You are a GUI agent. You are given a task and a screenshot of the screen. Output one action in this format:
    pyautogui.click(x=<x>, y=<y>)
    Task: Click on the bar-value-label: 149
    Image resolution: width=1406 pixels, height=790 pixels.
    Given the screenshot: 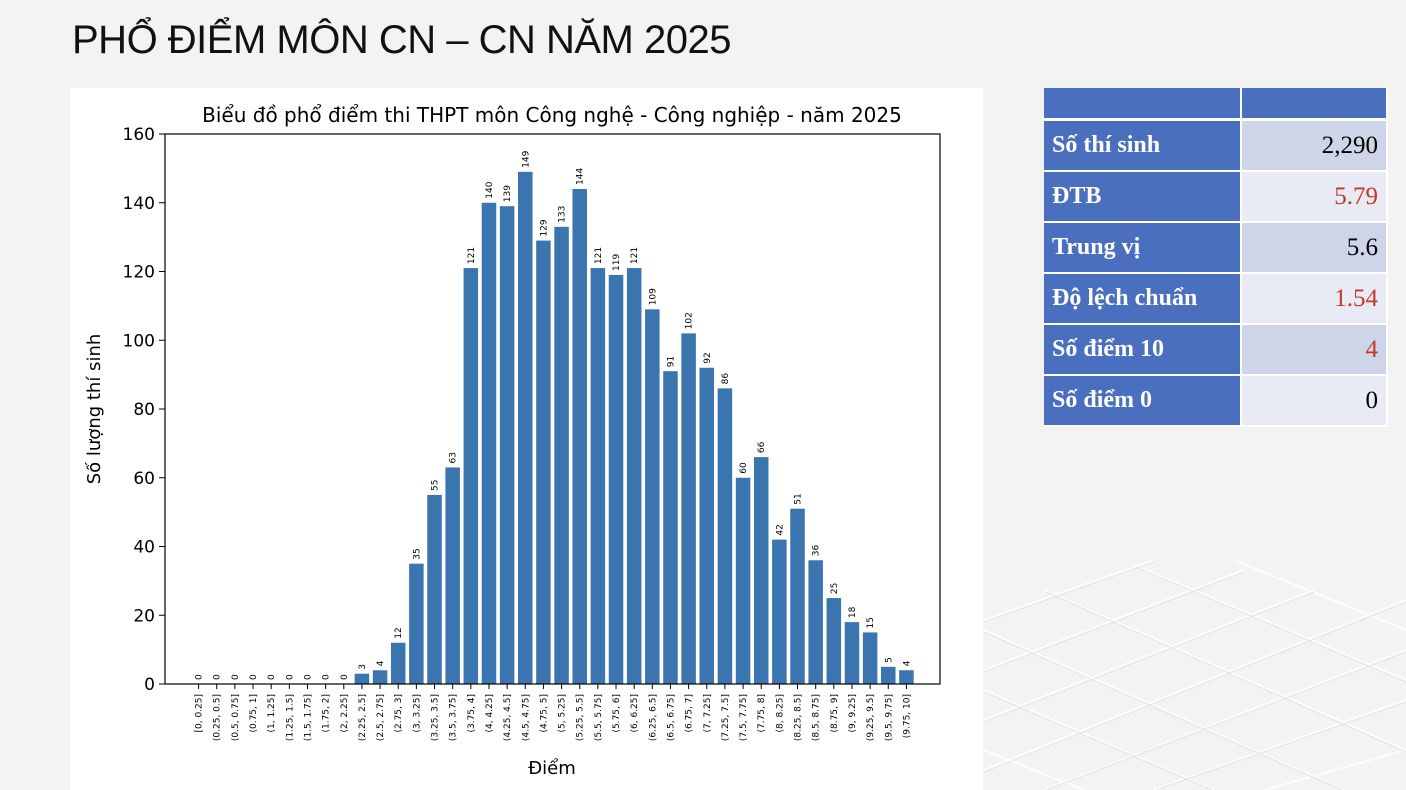 What is the action you would take?
    pyautogui.click(x=526, y=158)
    